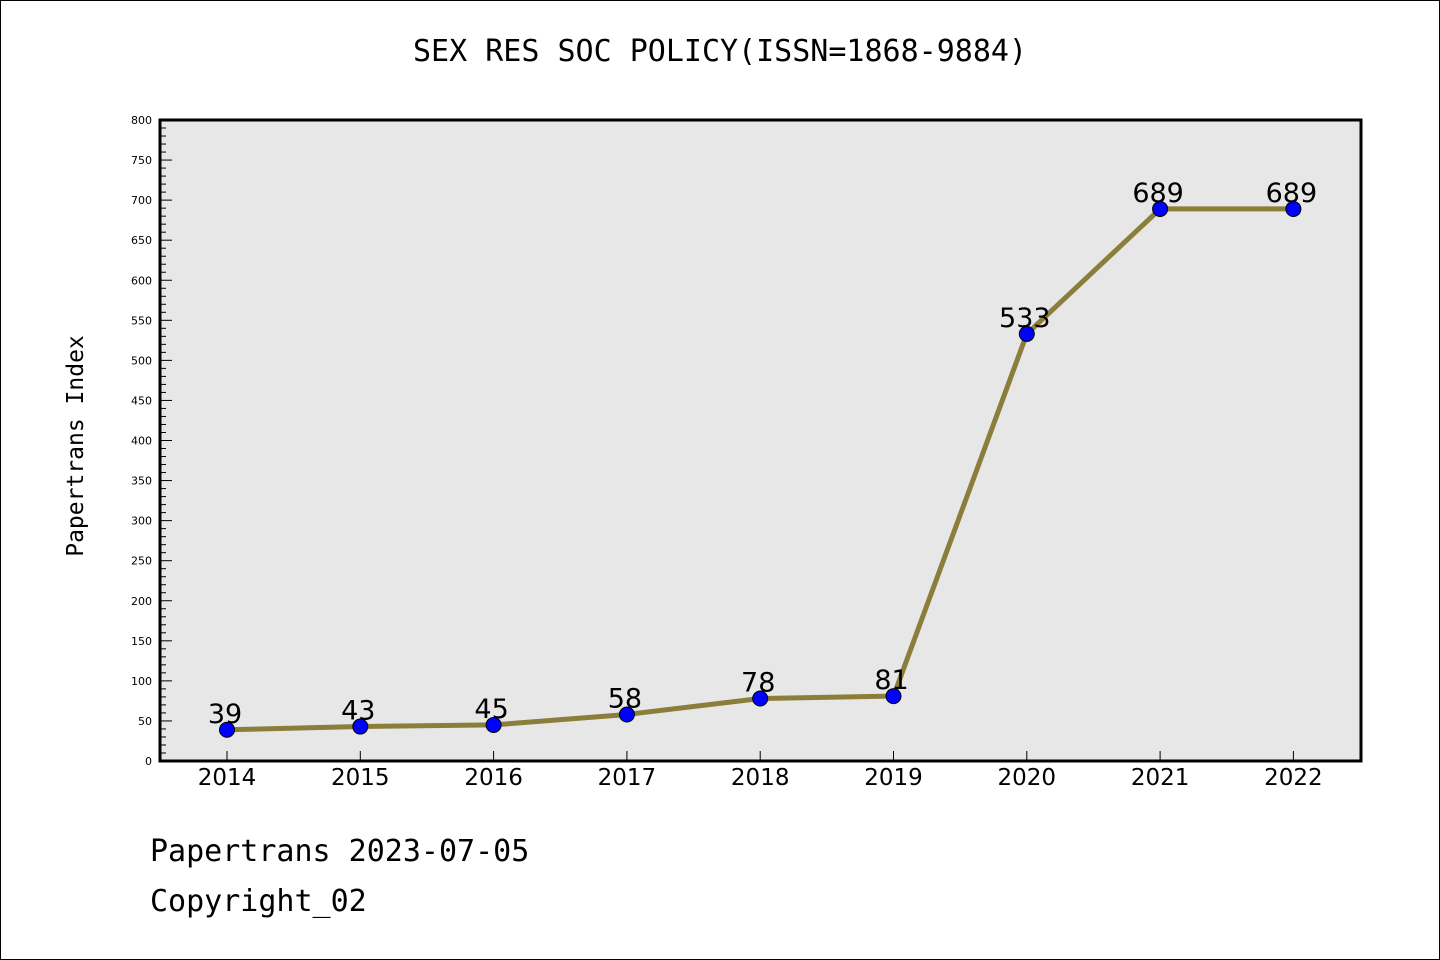  What do you see at coordinates (893, 778) in the screenshot?
I see `x-tick-label: 2019` at bounding box center [893, 778].